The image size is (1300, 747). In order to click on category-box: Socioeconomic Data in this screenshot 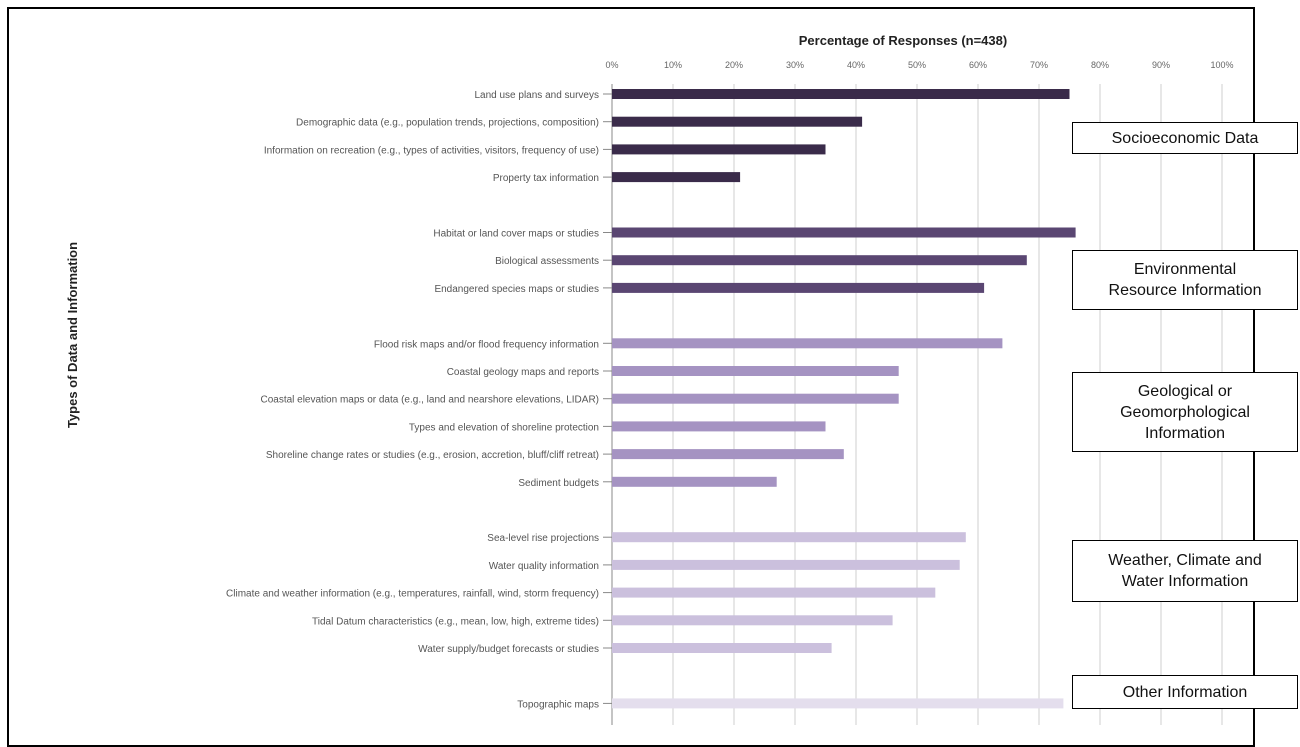, I will do `click(1185, 138)`.